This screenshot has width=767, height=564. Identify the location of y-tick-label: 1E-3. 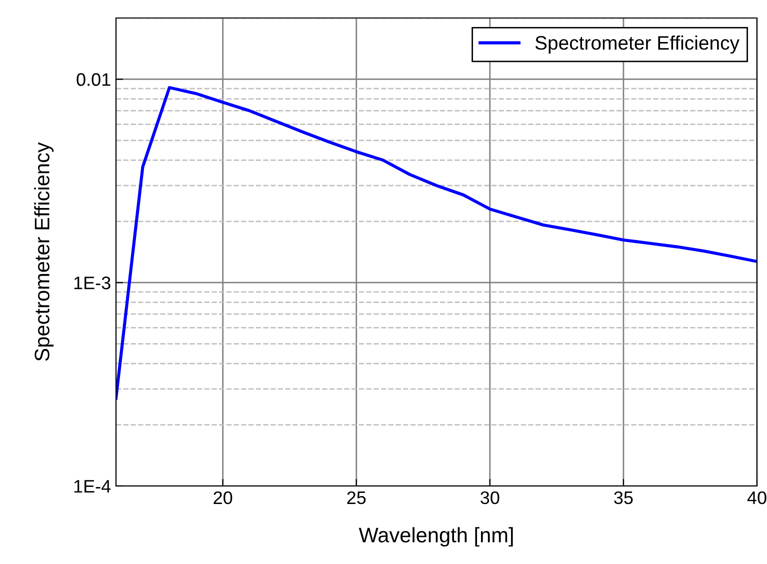
(92, 283).